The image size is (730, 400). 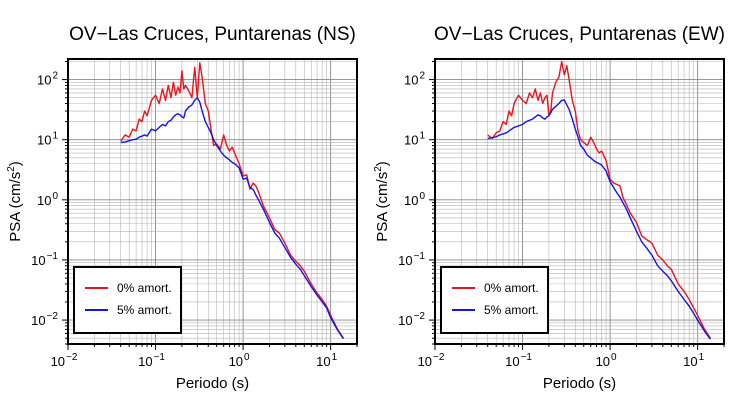 What do you see at coordinates (579, 34) in the screenshot?
I see `chart-title: OV−Las Cruces, Puntarenas (EW)` at bounding box center [579, 34].